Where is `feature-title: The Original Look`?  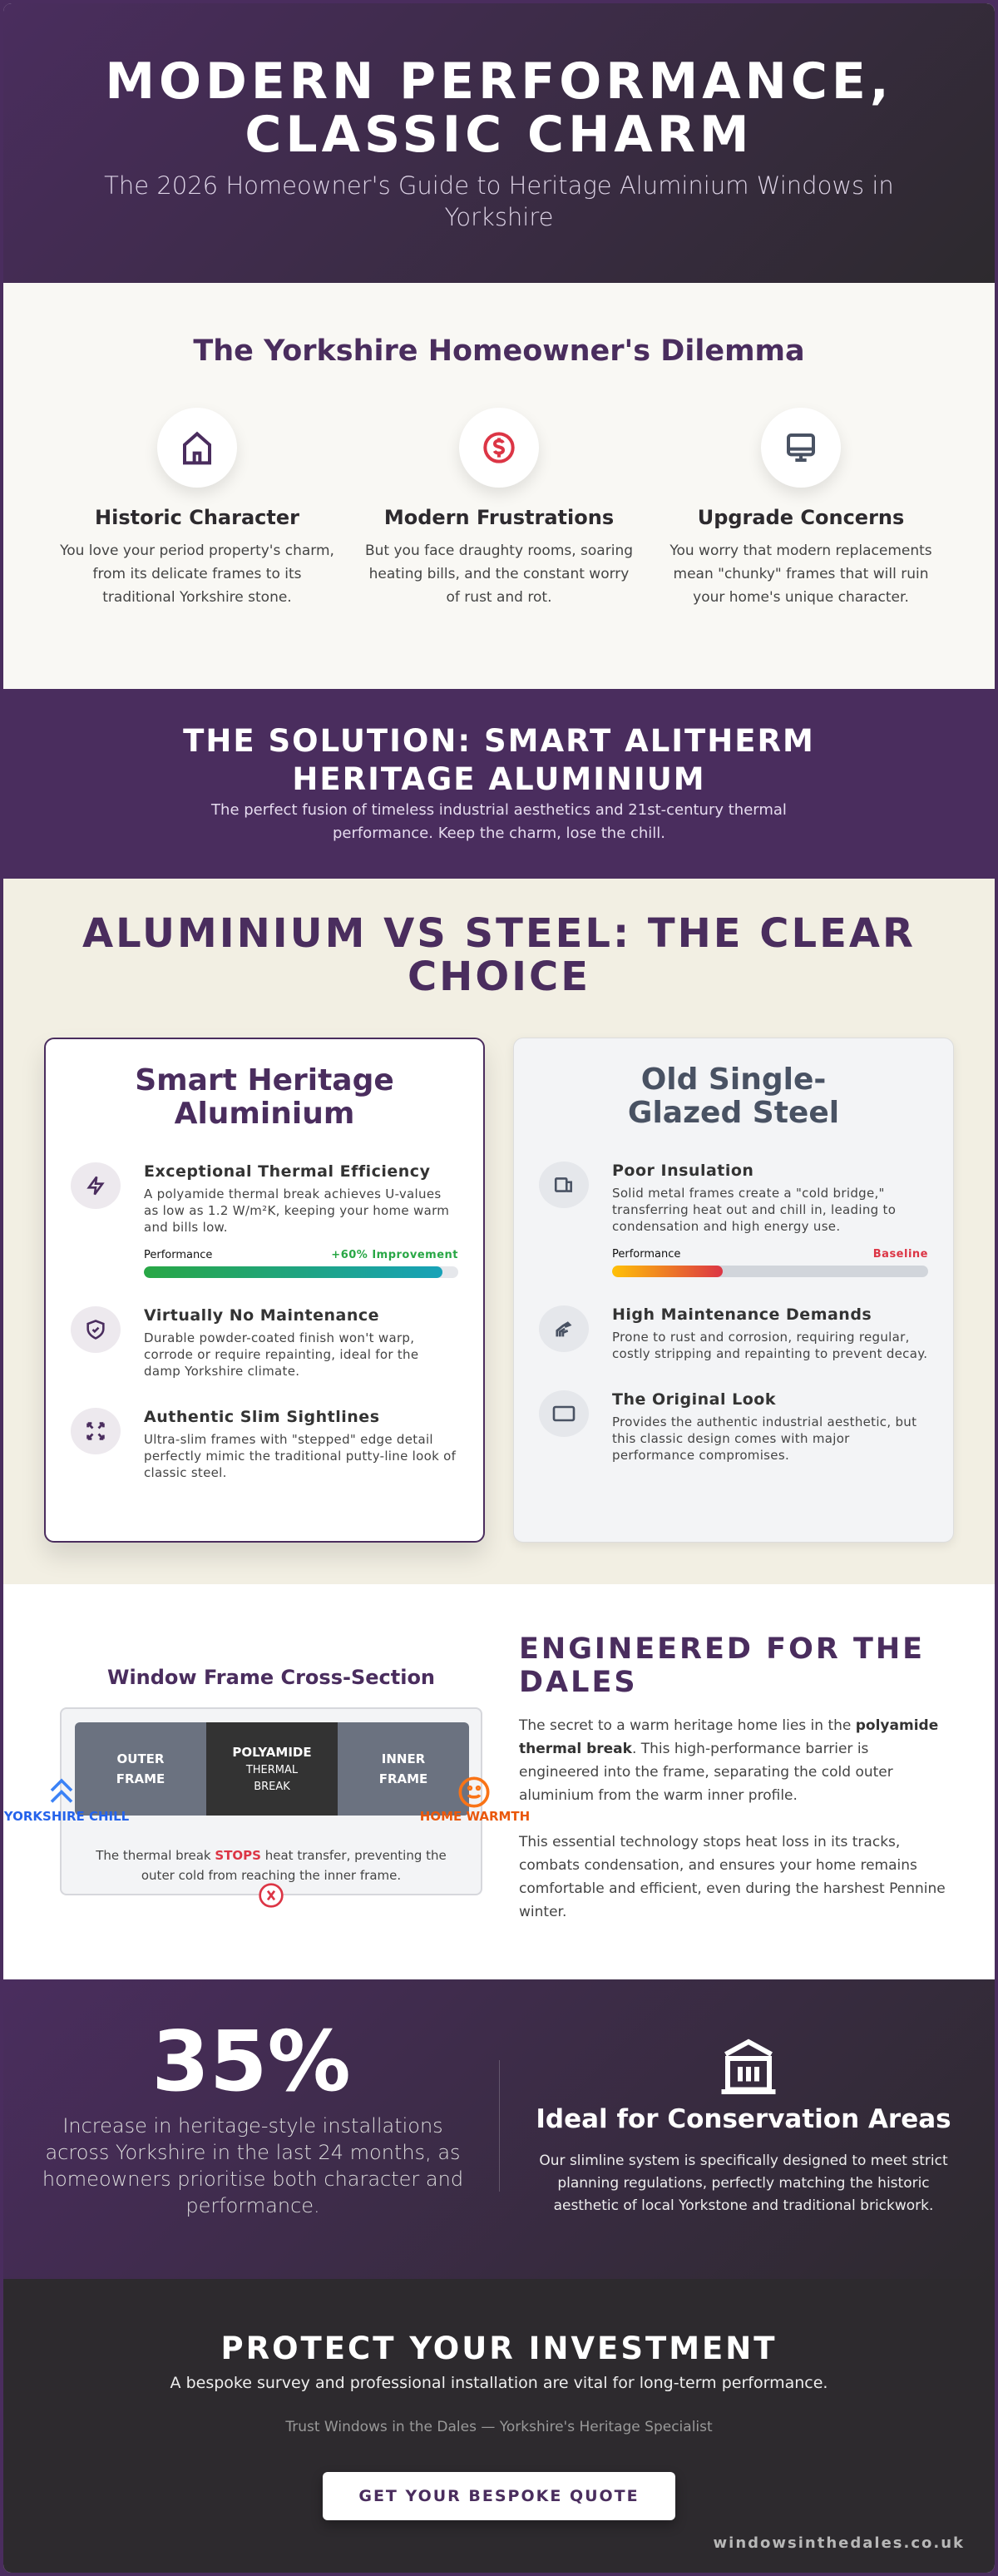 feature-title: The Original Look is located at coordinates (694, 1400).